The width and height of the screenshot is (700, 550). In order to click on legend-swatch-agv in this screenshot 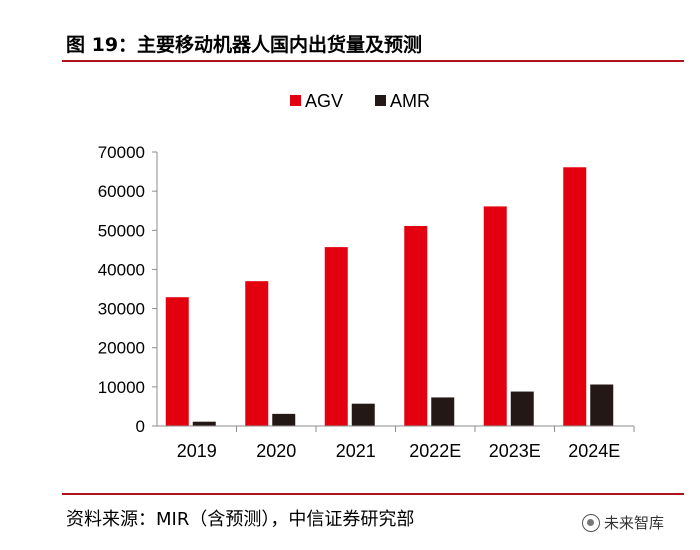, I will do `click(295, 100)`.